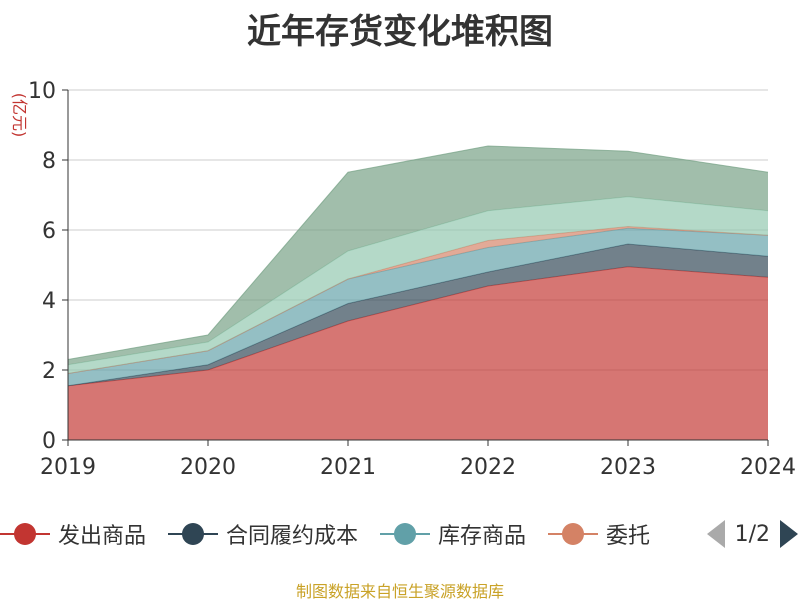  I want to click on y-tick-label: 4, so click(49, 301).